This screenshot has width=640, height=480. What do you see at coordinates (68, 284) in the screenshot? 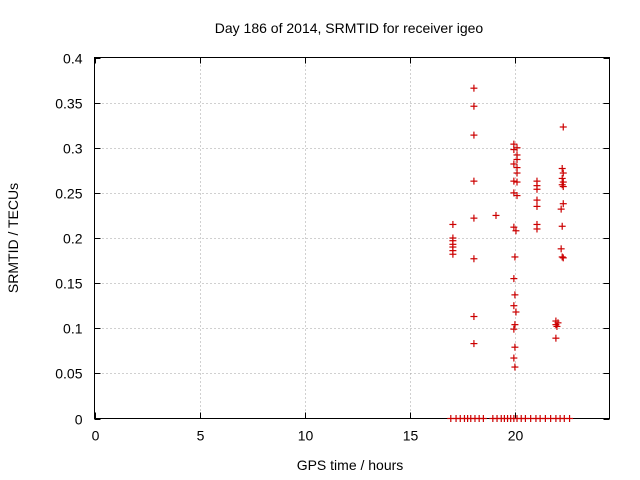
I see `y-tick-label: 0.15` at bounding box center [68, 284].